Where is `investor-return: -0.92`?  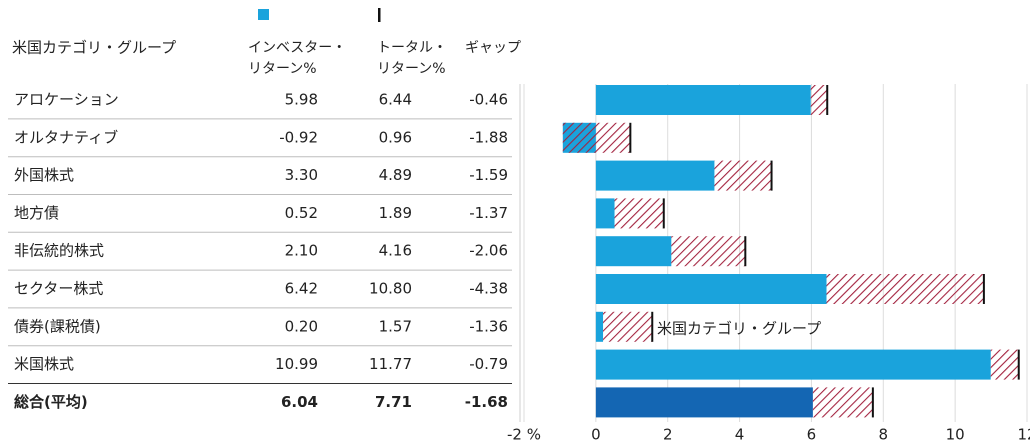 investor-return: -0.92 is located at coordinates (298, 137).